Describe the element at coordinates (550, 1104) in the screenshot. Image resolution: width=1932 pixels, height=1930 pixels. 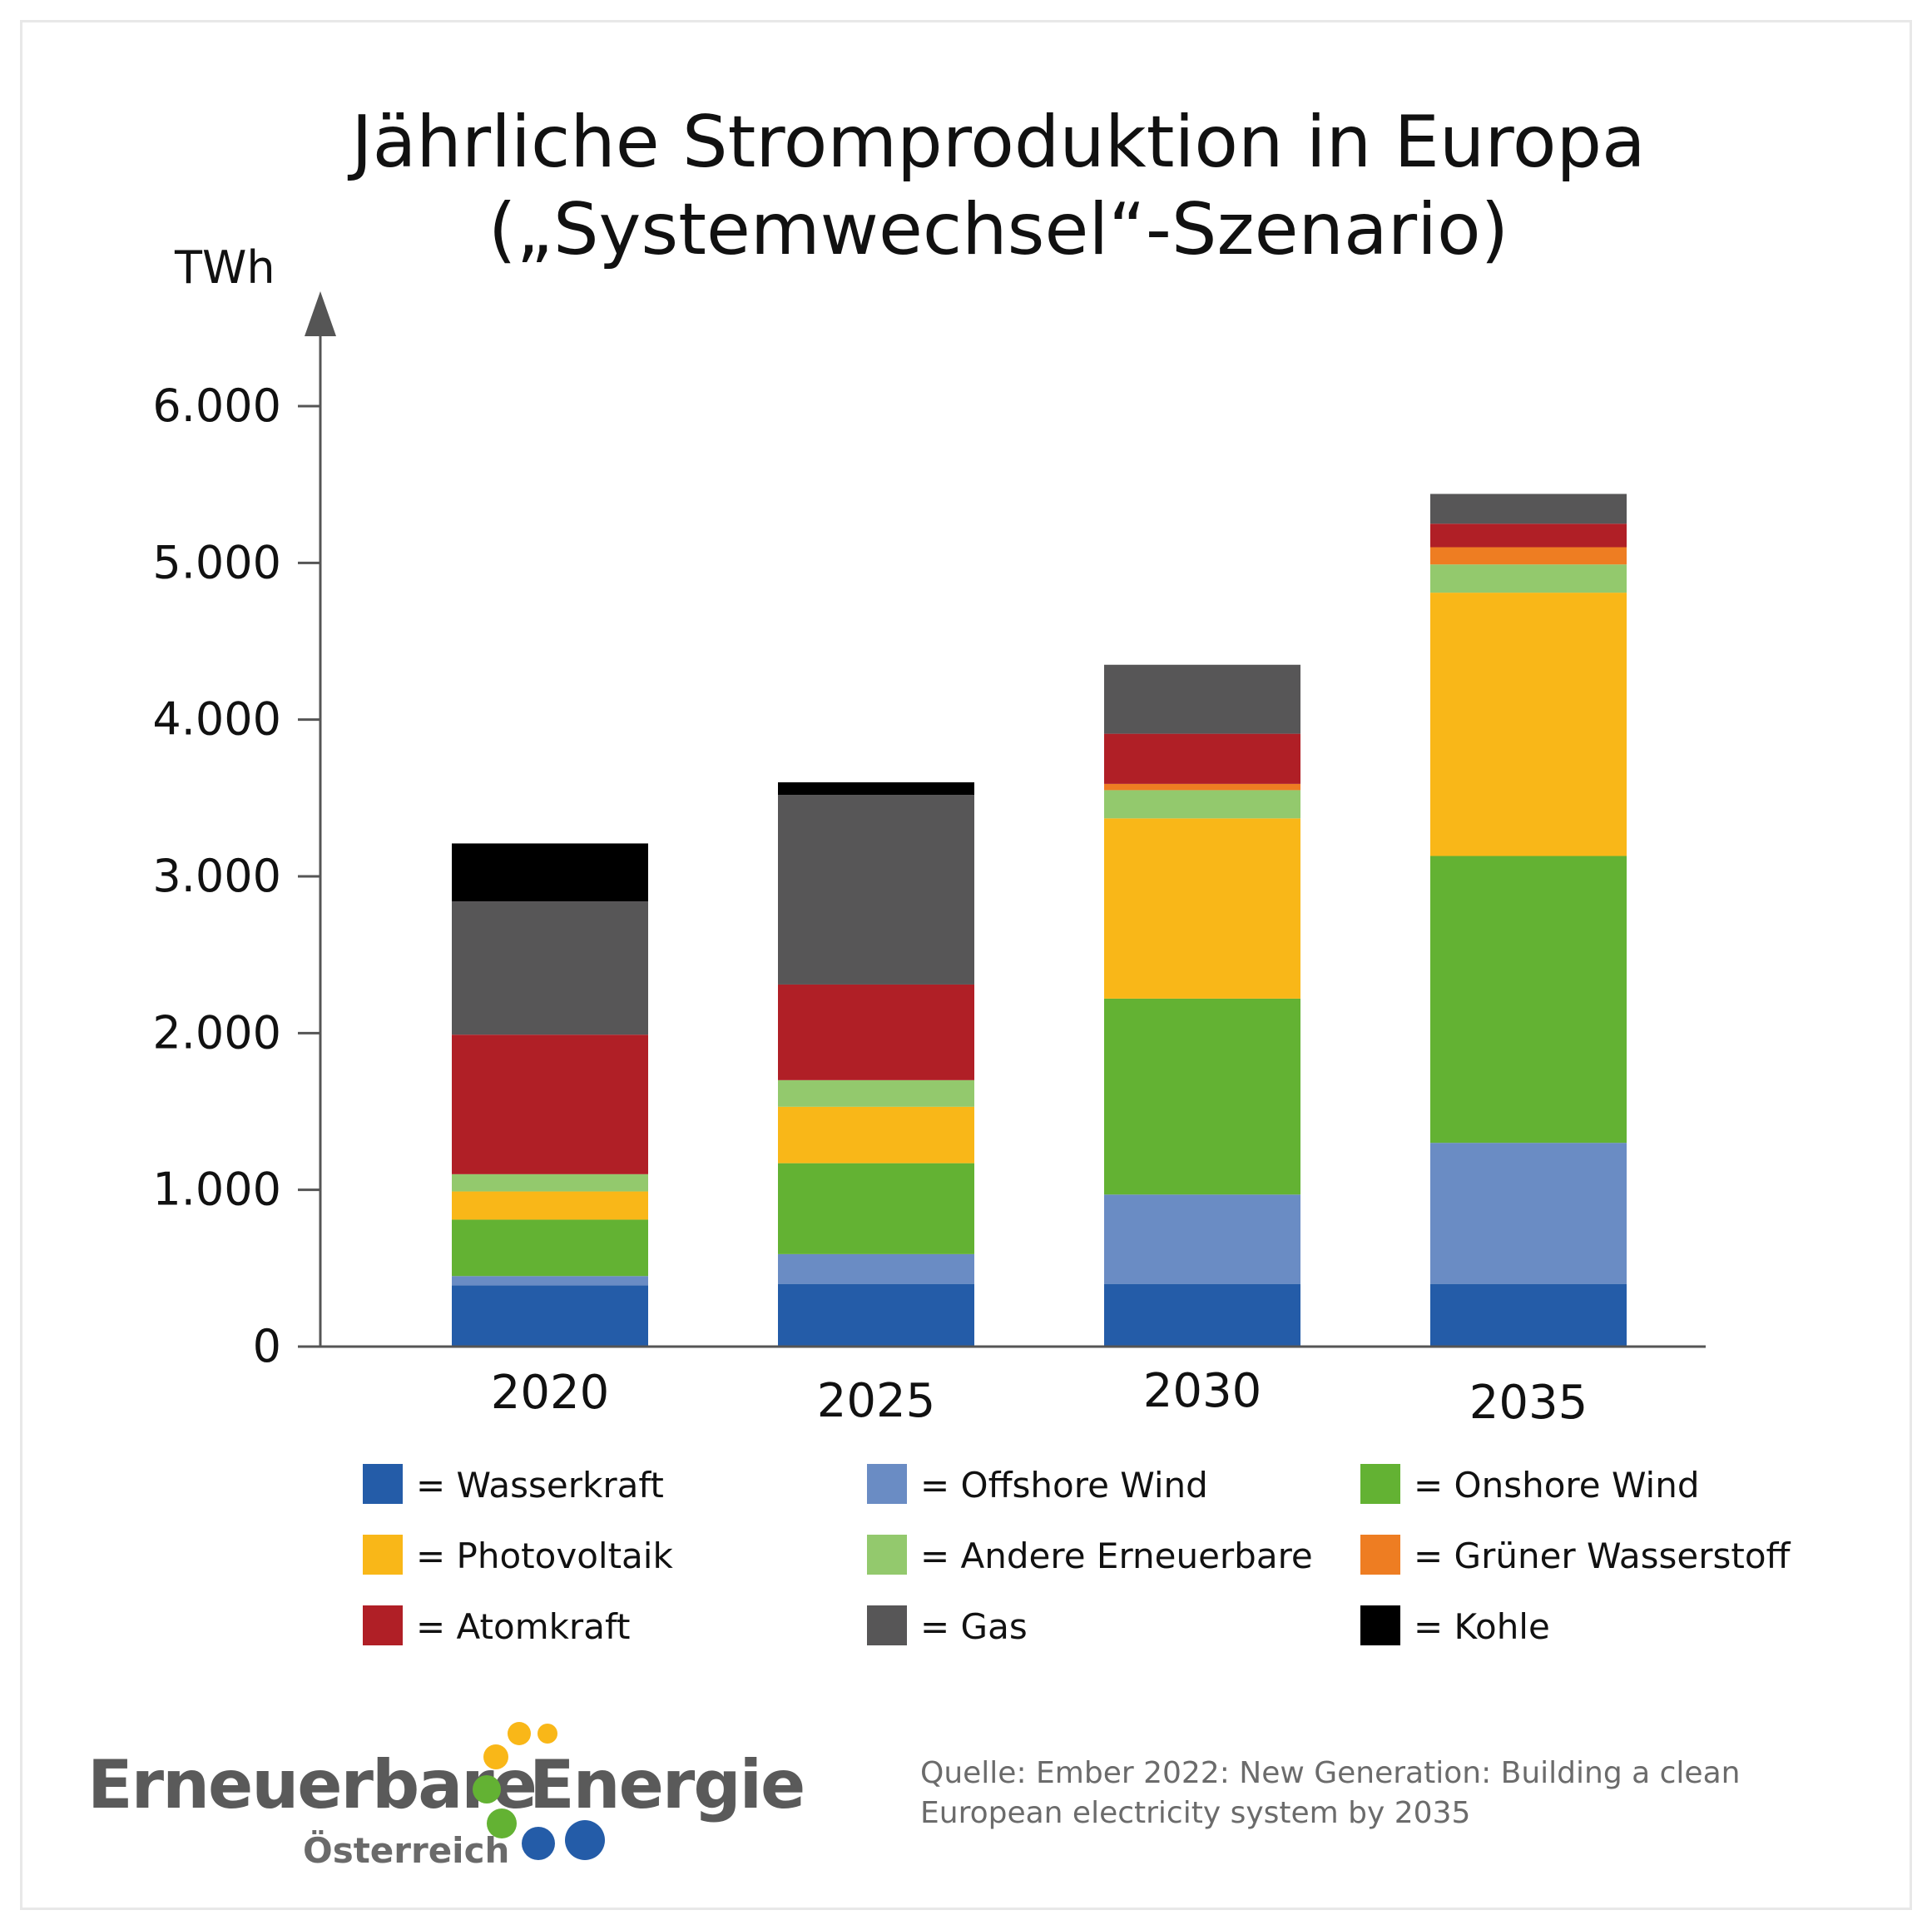
I see `bar-segment-atomkraft-2020` at that location.